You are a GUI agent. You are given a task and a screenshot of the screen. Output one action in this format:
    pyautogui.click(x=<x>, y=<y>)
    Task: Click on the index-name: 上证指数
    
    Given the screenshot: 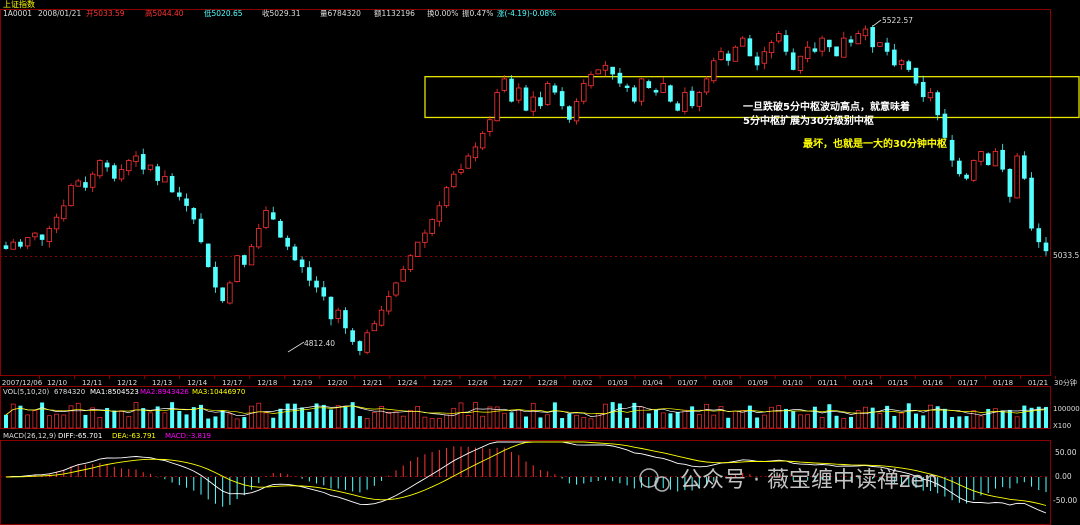 What is the action you would take?
    pyautogui.click(x=19, y=4)
    